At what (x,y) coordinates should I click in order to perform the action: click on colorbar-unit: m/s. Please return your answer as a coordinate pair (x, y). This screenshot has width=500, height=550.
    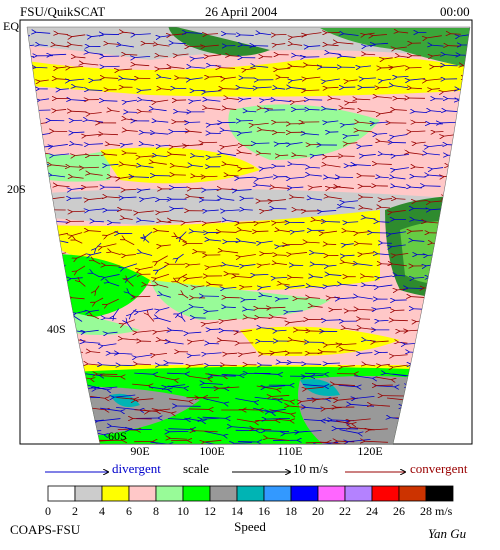
    Looking at the image, I should click on (444, 511).